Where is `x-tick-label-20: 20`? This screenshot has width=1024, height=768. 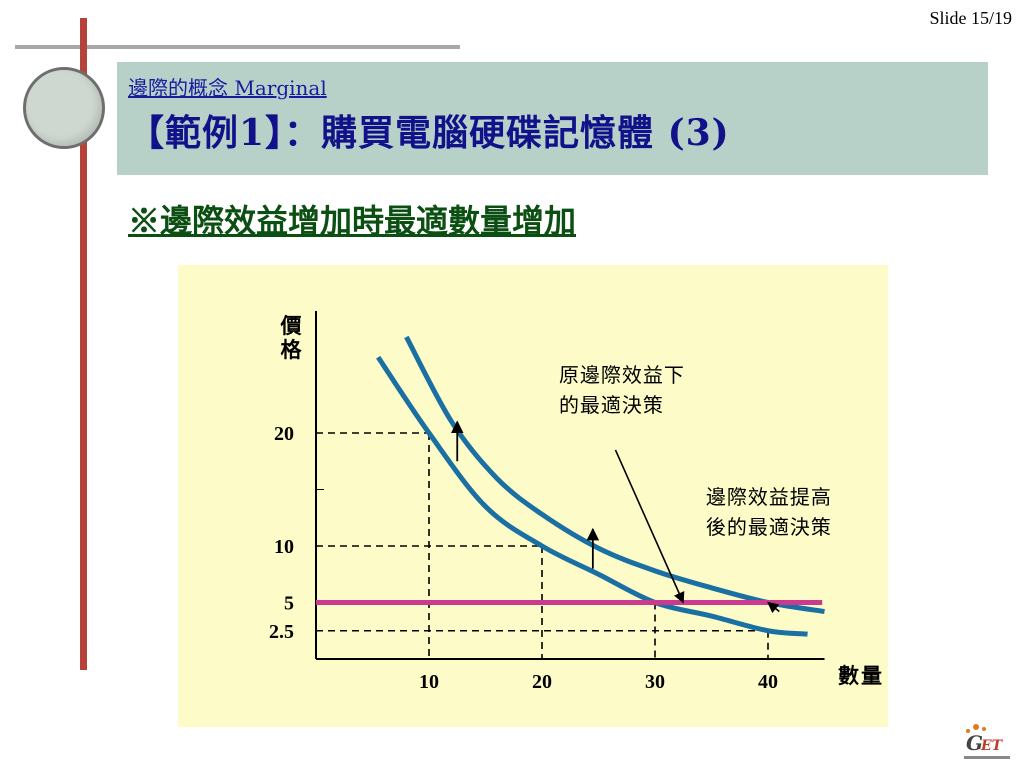
x-tick-label-20: 20 is located at coordinates (542, 682).